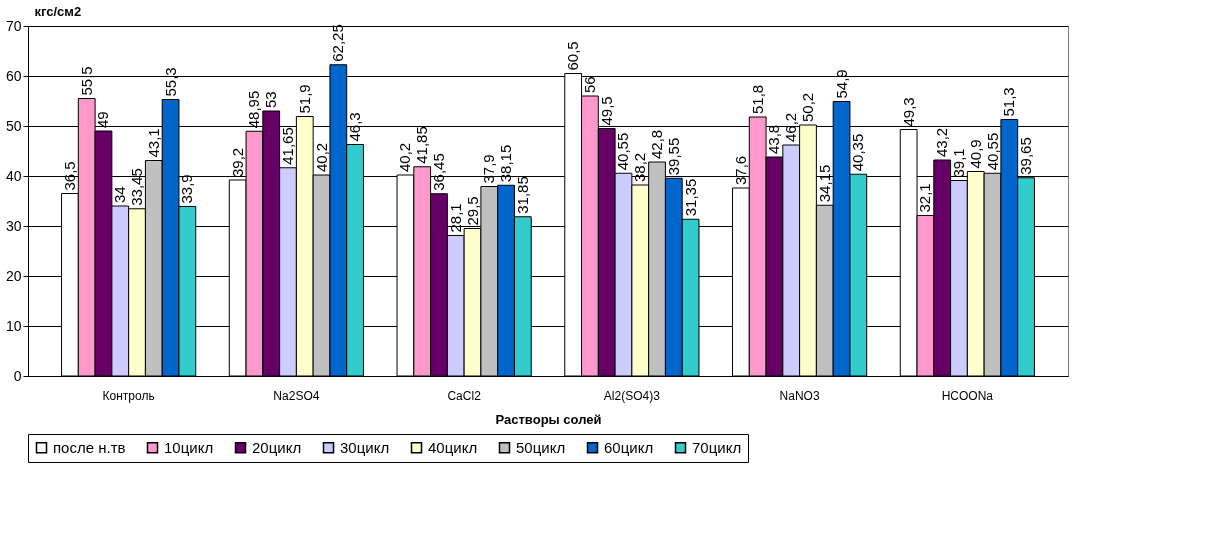 This screenshot has width=1224, height=535. Describe the element at coordinates (438, 172) in the screenshot. I see `data-label: 36,45` at that location.